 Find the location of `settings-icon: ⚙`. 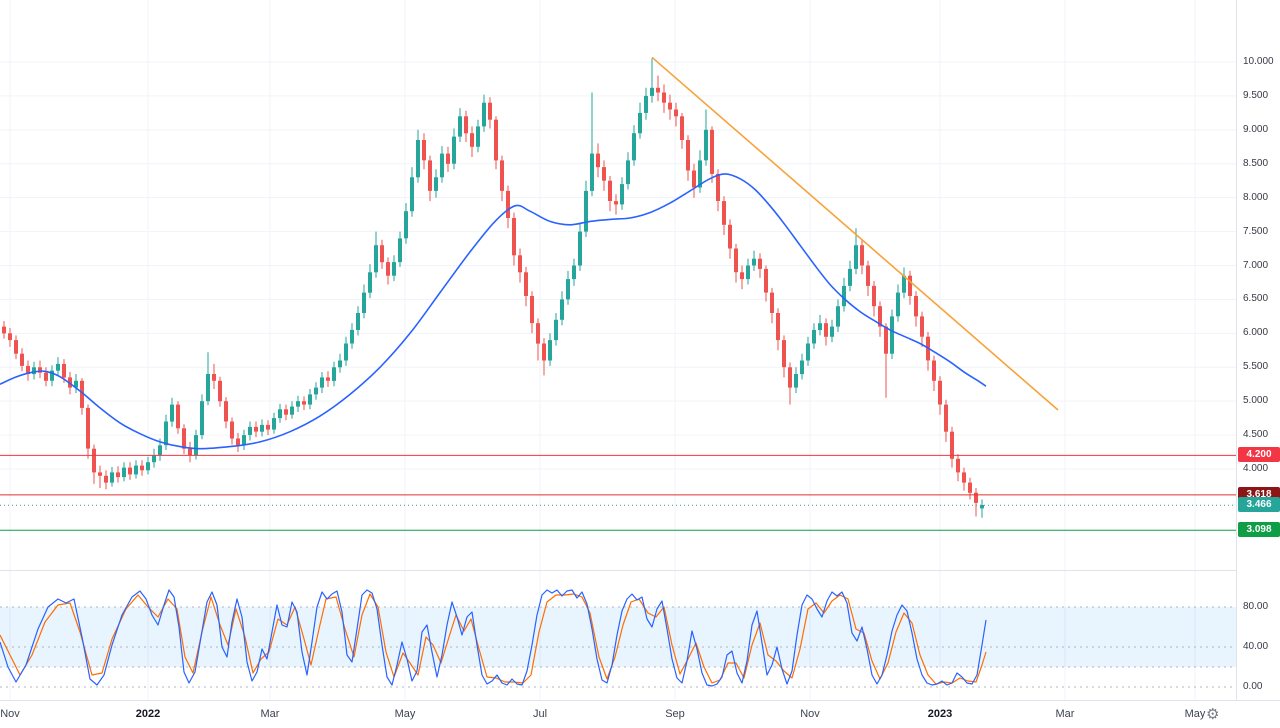

settings-icon: ⚙ is located at coordinates (1213, 714).